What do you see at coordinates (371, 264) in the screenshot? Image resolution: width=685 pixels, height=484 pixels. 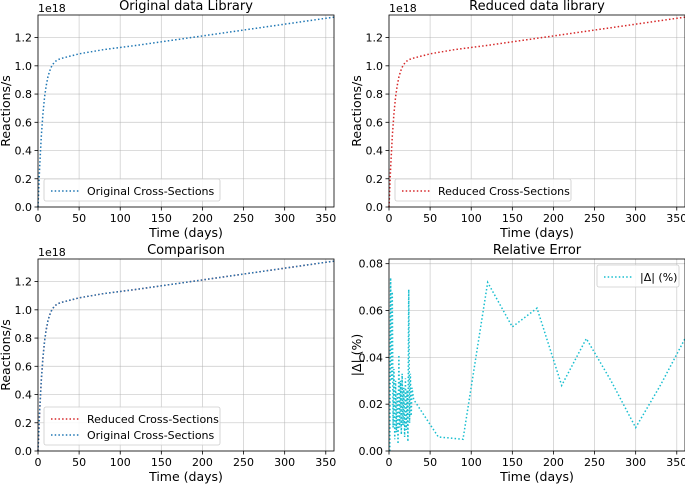 I see `y-tick-label: 0.08` at bounding box center [371, 264].